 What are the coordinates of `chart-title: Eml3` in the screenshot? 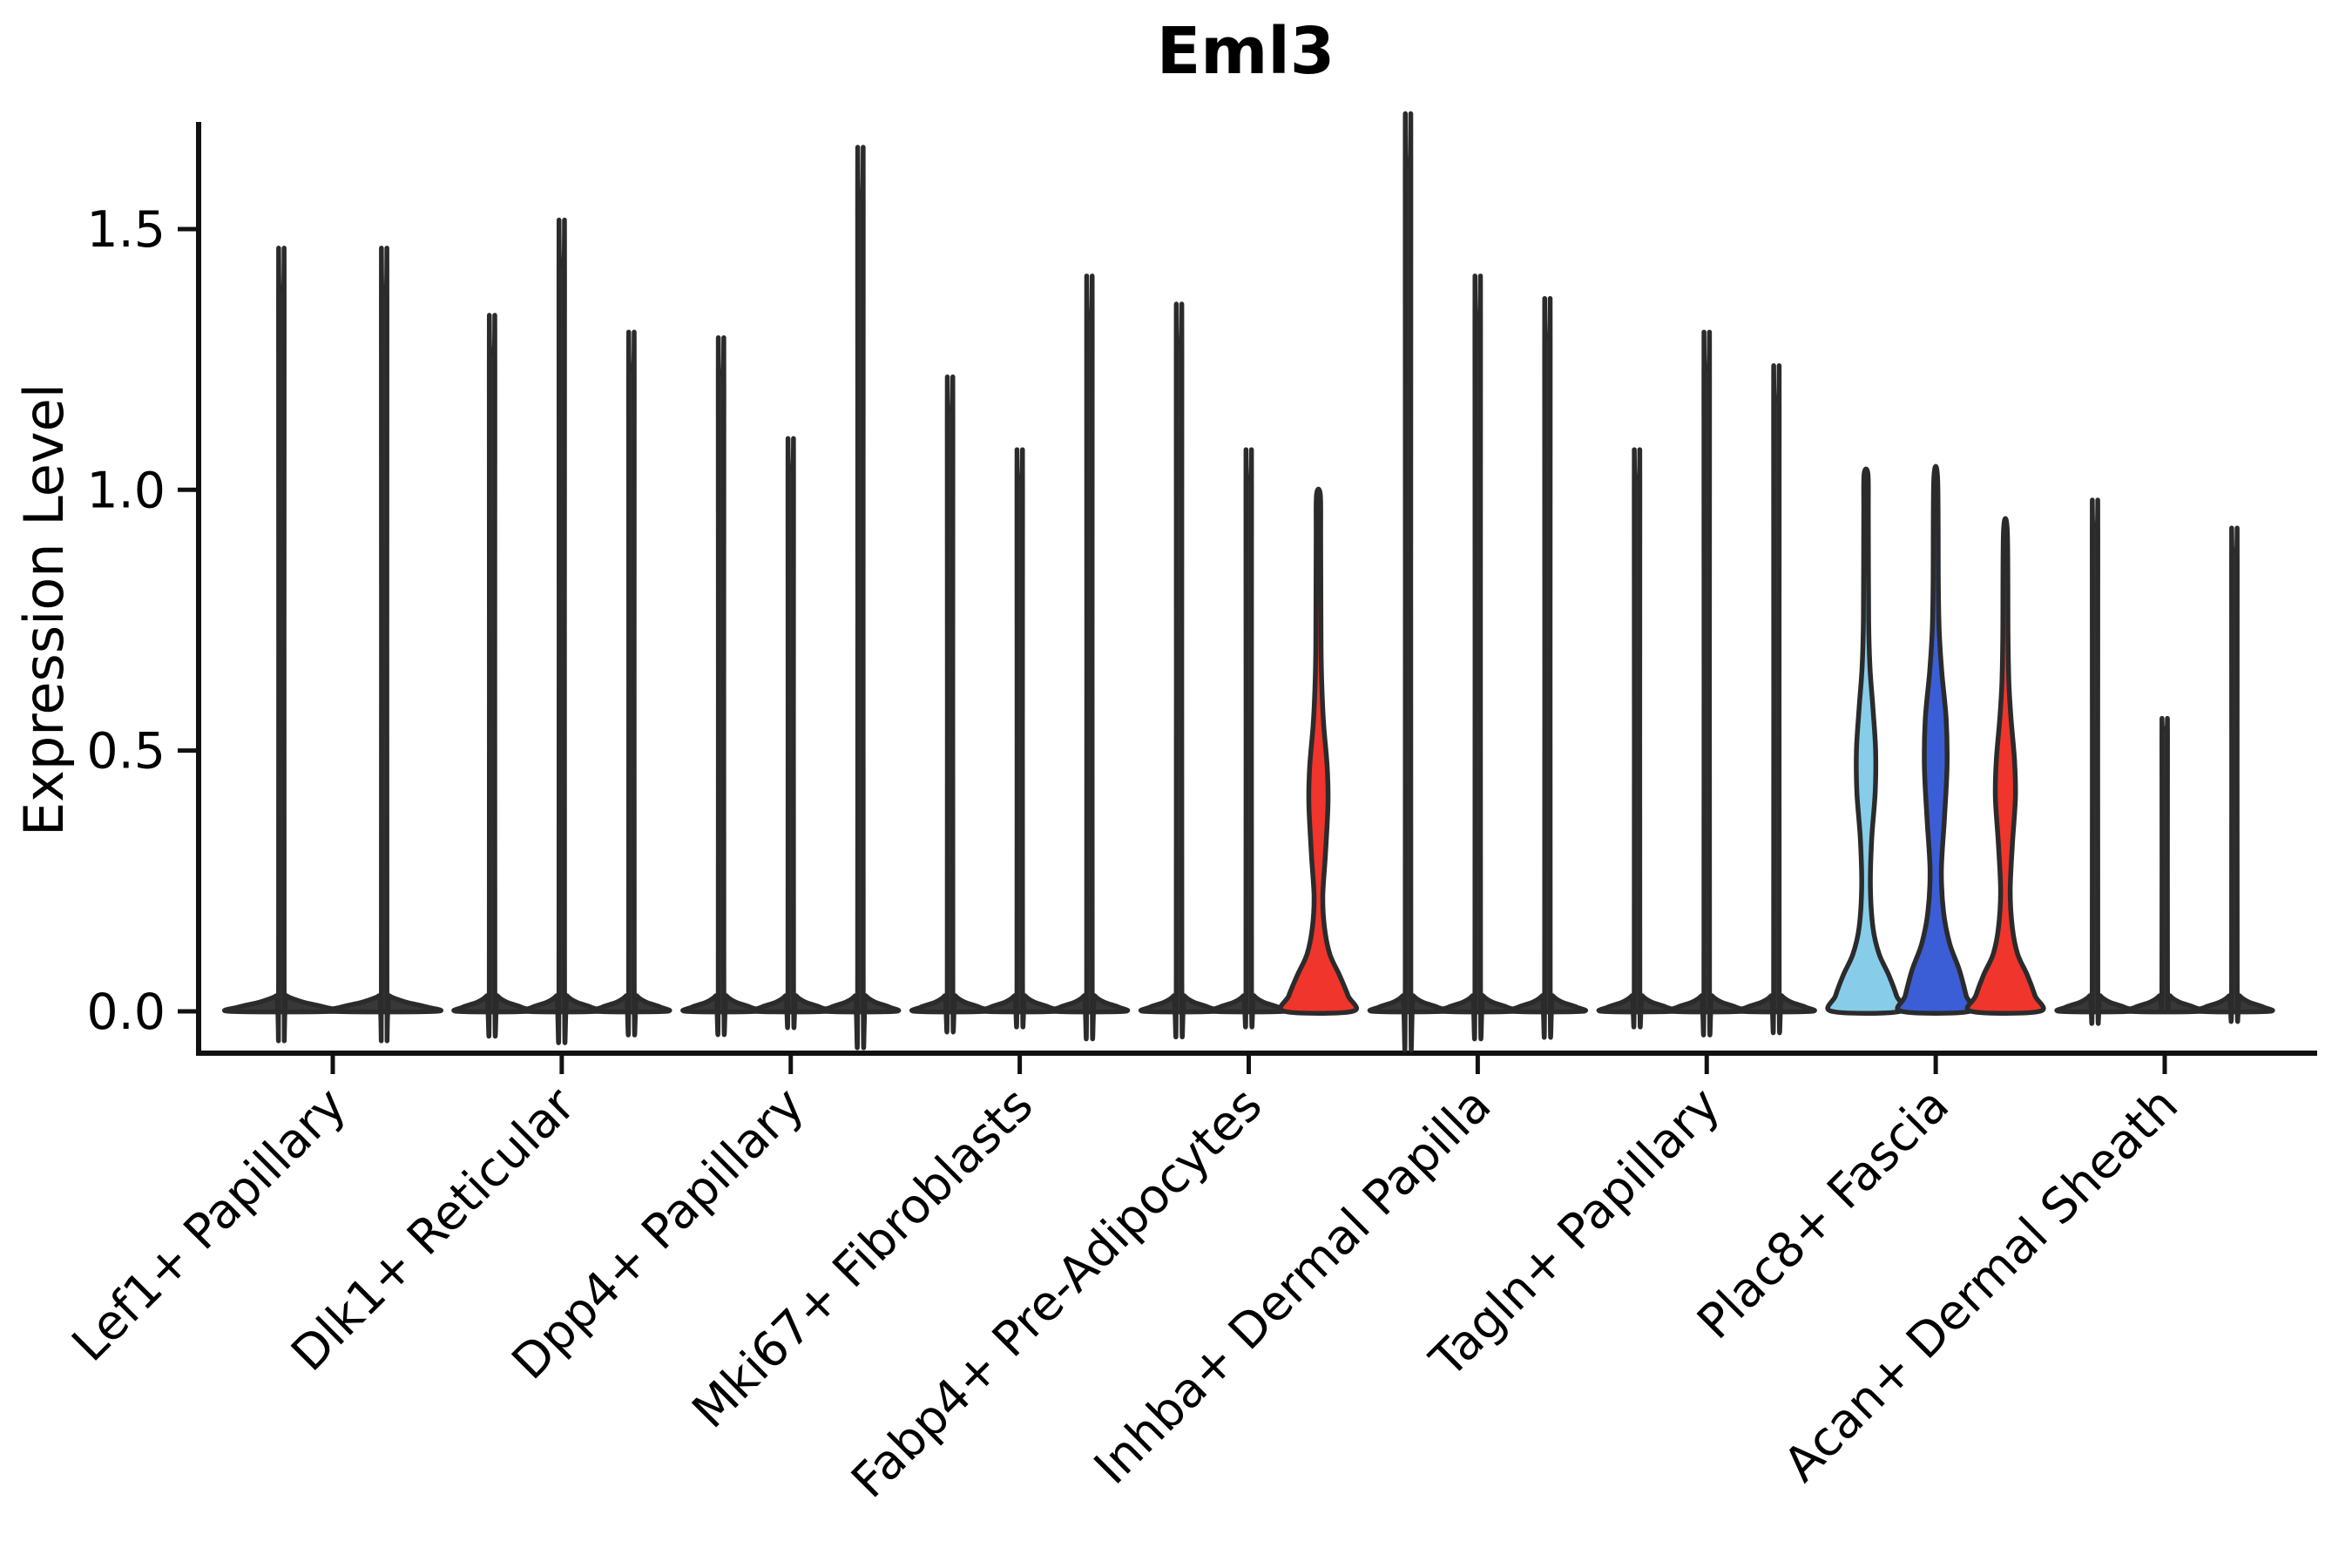 It's located at (1246, 52).